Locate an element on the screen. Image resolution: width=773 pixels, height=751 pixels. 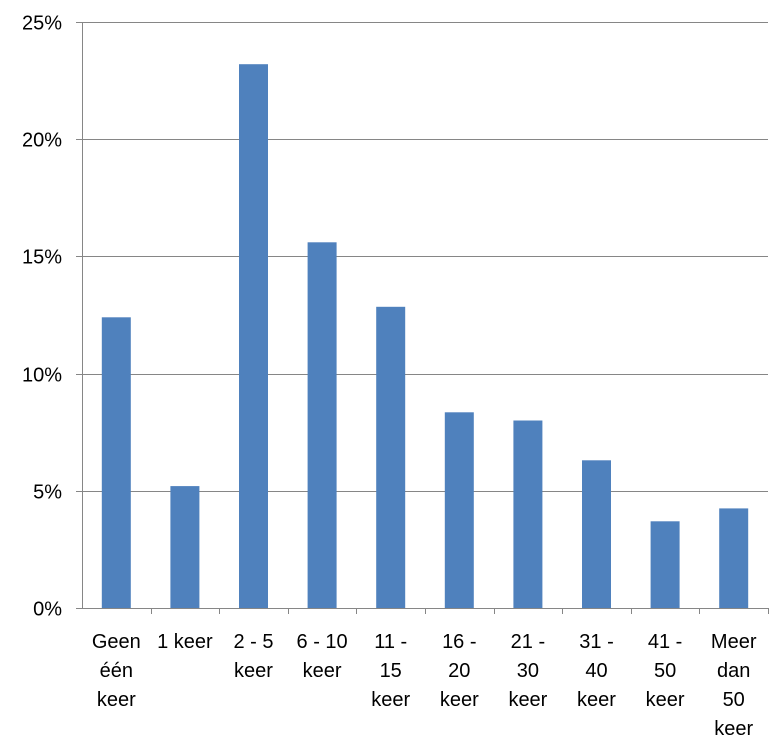
y-tick-label: 15% is located at coordinates (42, 258).